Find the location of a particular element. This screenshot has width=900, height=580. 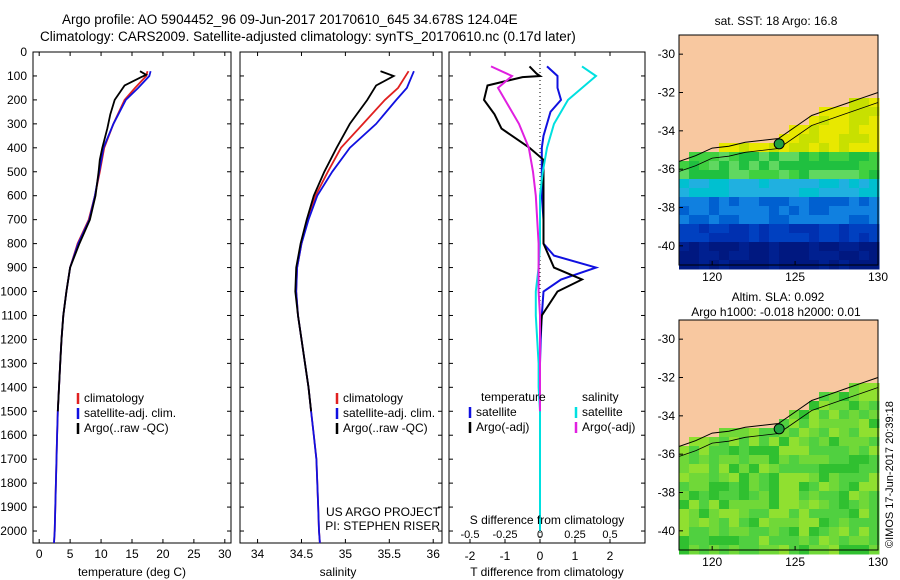

map-ytick-label-1: -38 is located at coordinates (667, 493).